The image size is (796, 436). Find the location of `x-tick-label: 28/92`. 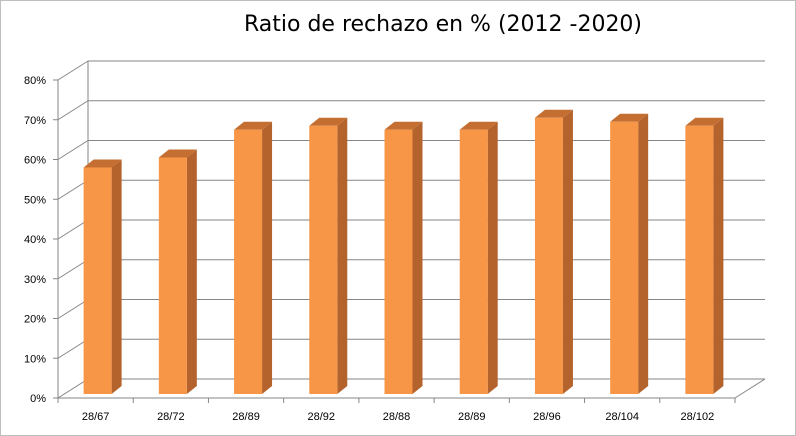

x-tick-label: 28/92 is located at coordinates (322, 417).